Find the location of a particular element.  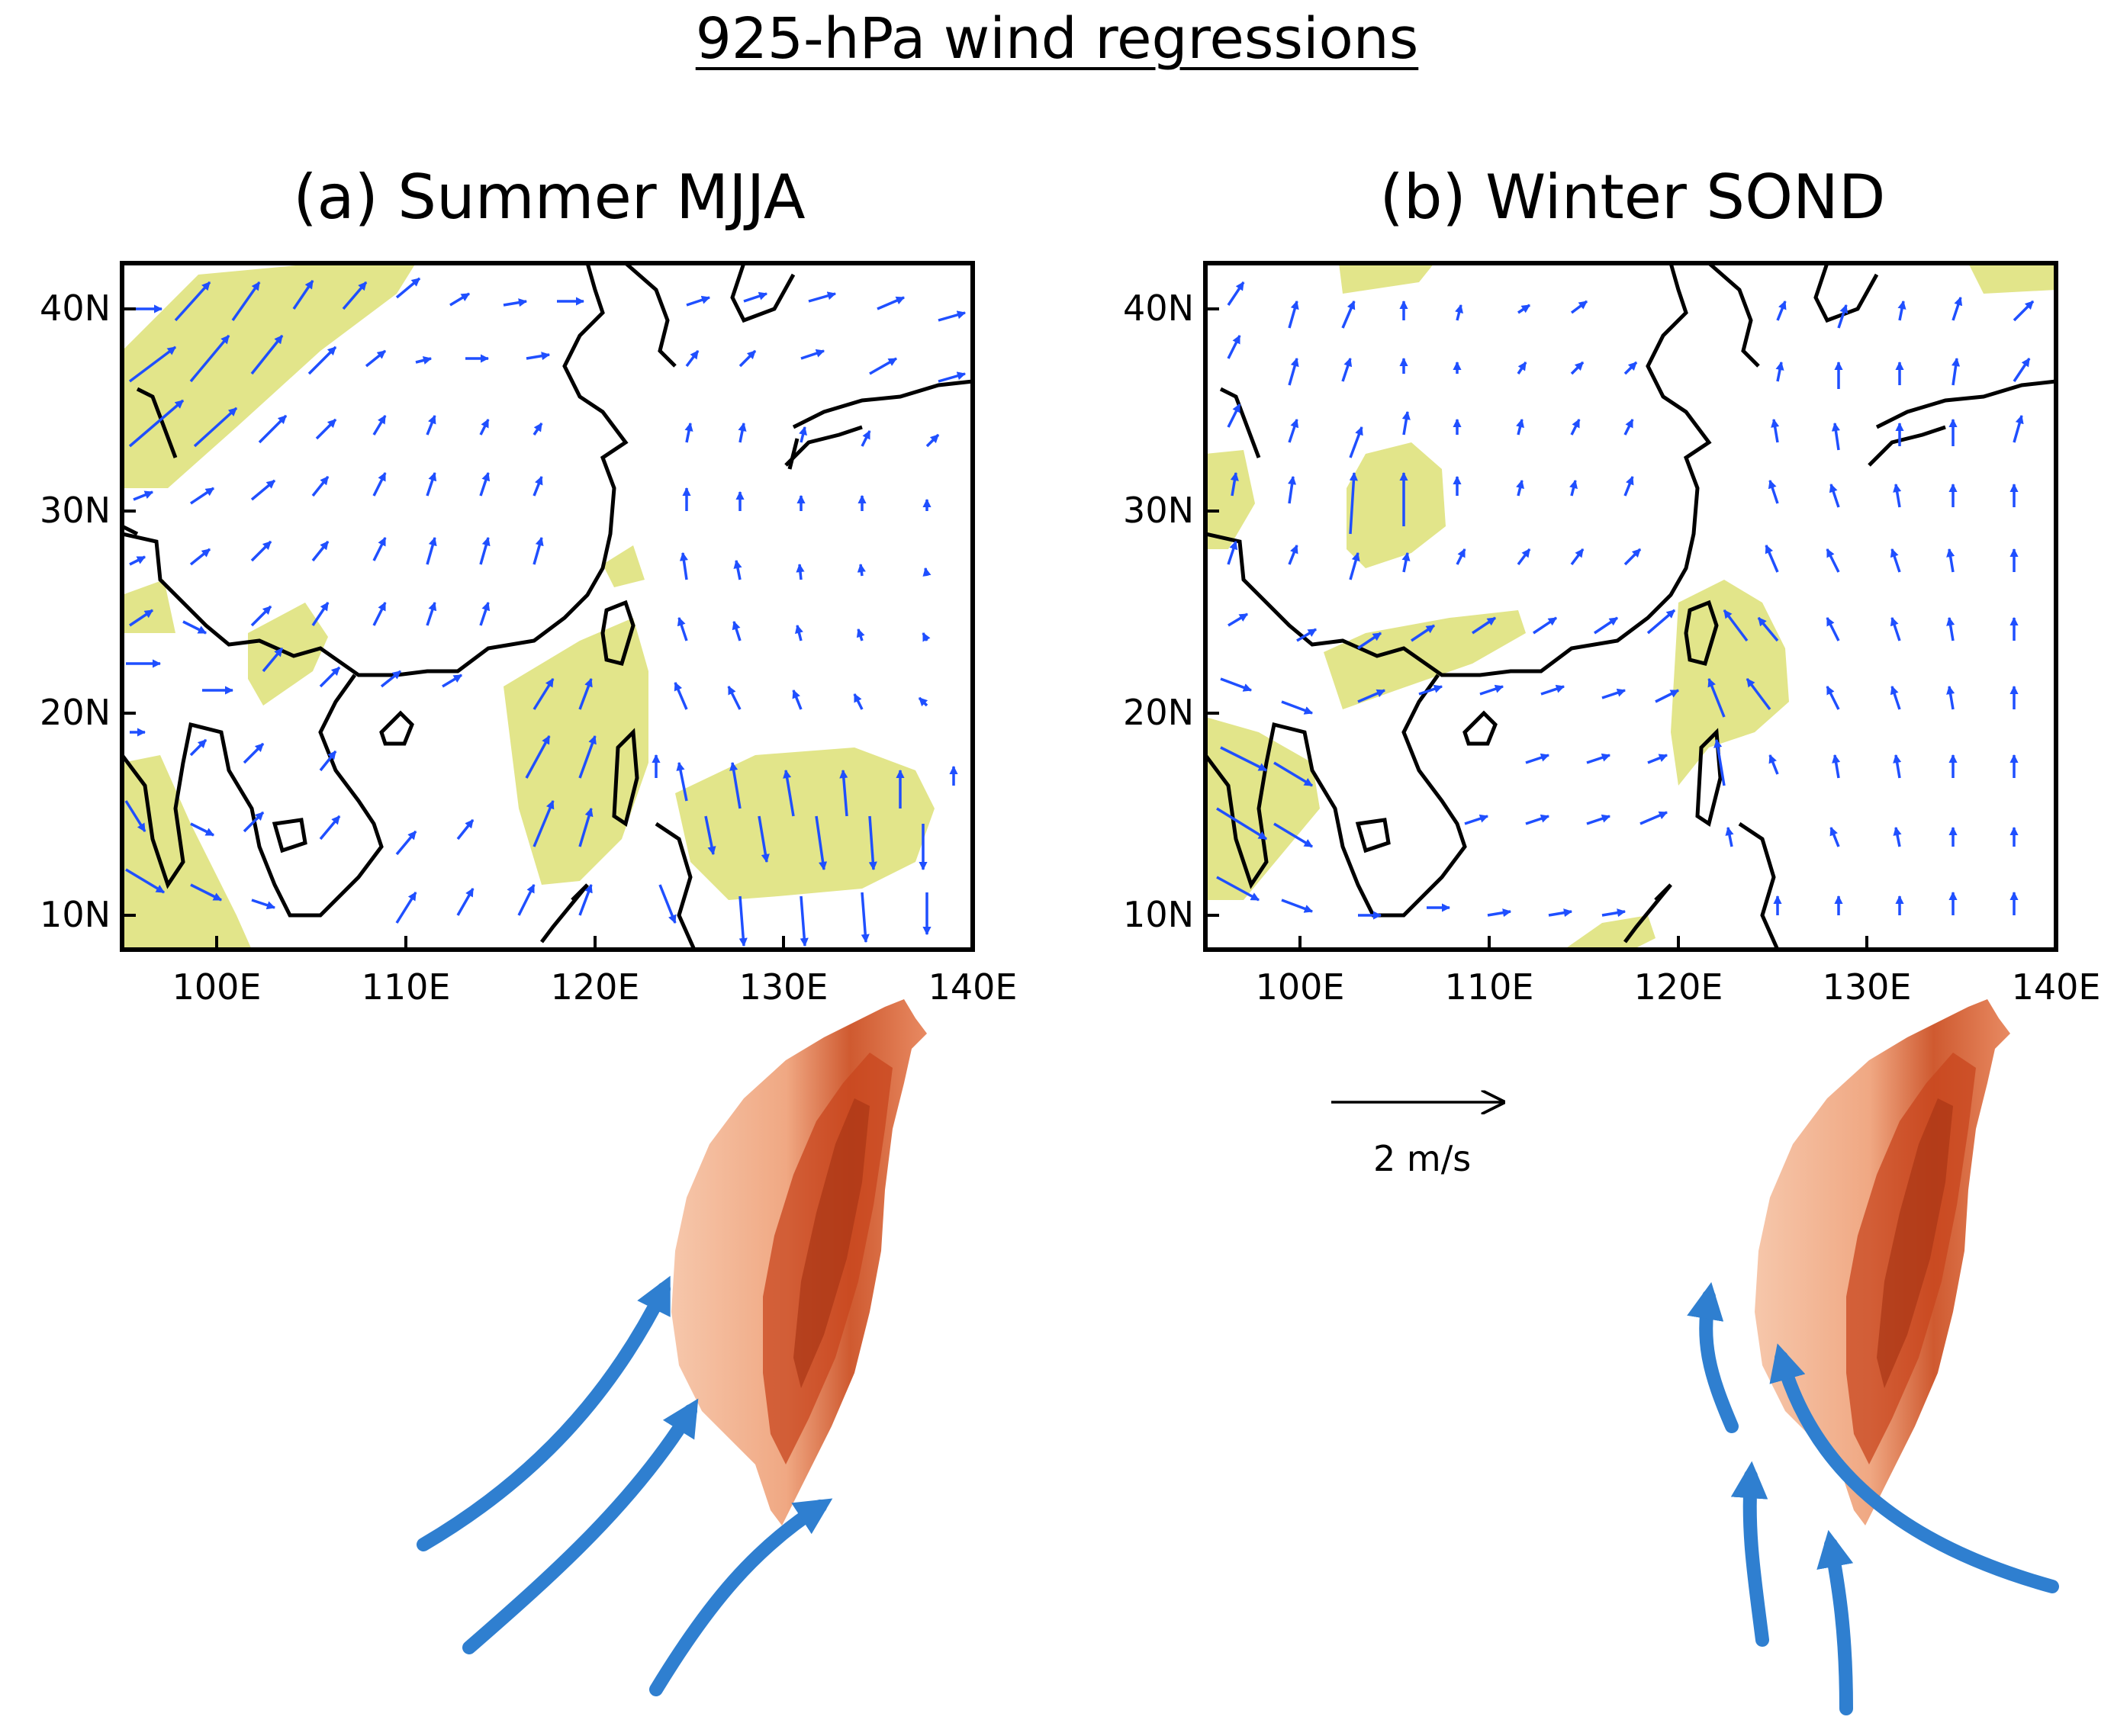

taiwan-topography-a is located at coordinates (799, 1262).